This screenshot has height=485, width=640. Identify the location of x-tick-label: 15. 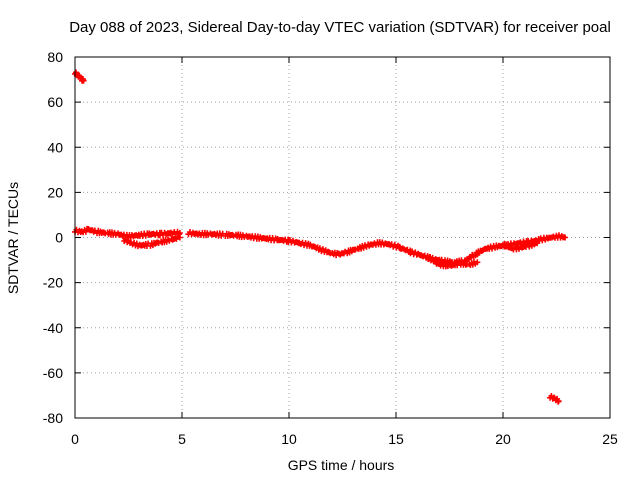
(396, 439).